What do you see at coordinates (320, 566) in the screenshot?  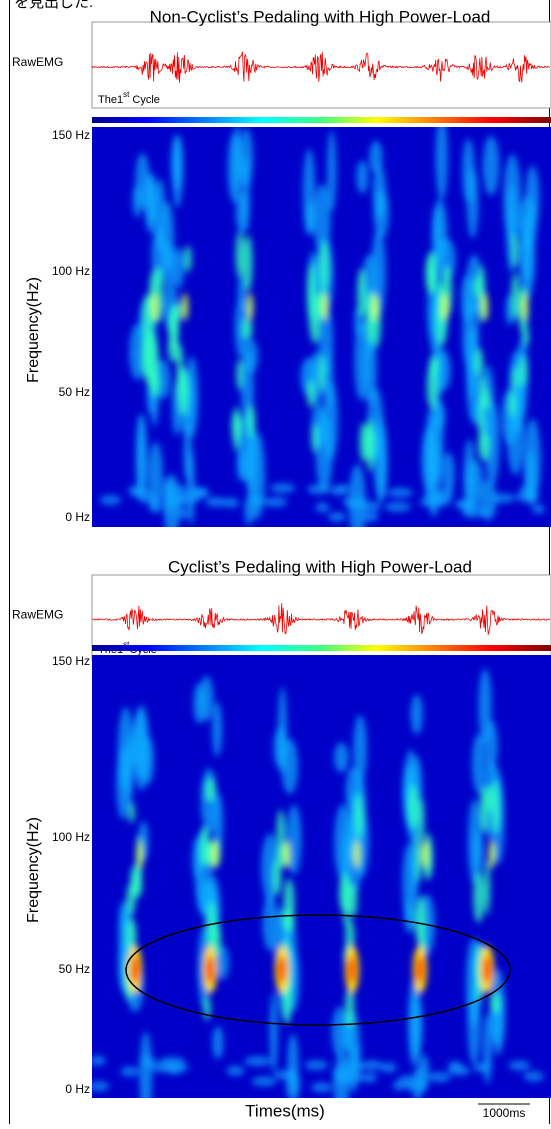 I see `panel-title: Cyclist’s Pedaling with High Power-Load` at bounding box center [320, 566].